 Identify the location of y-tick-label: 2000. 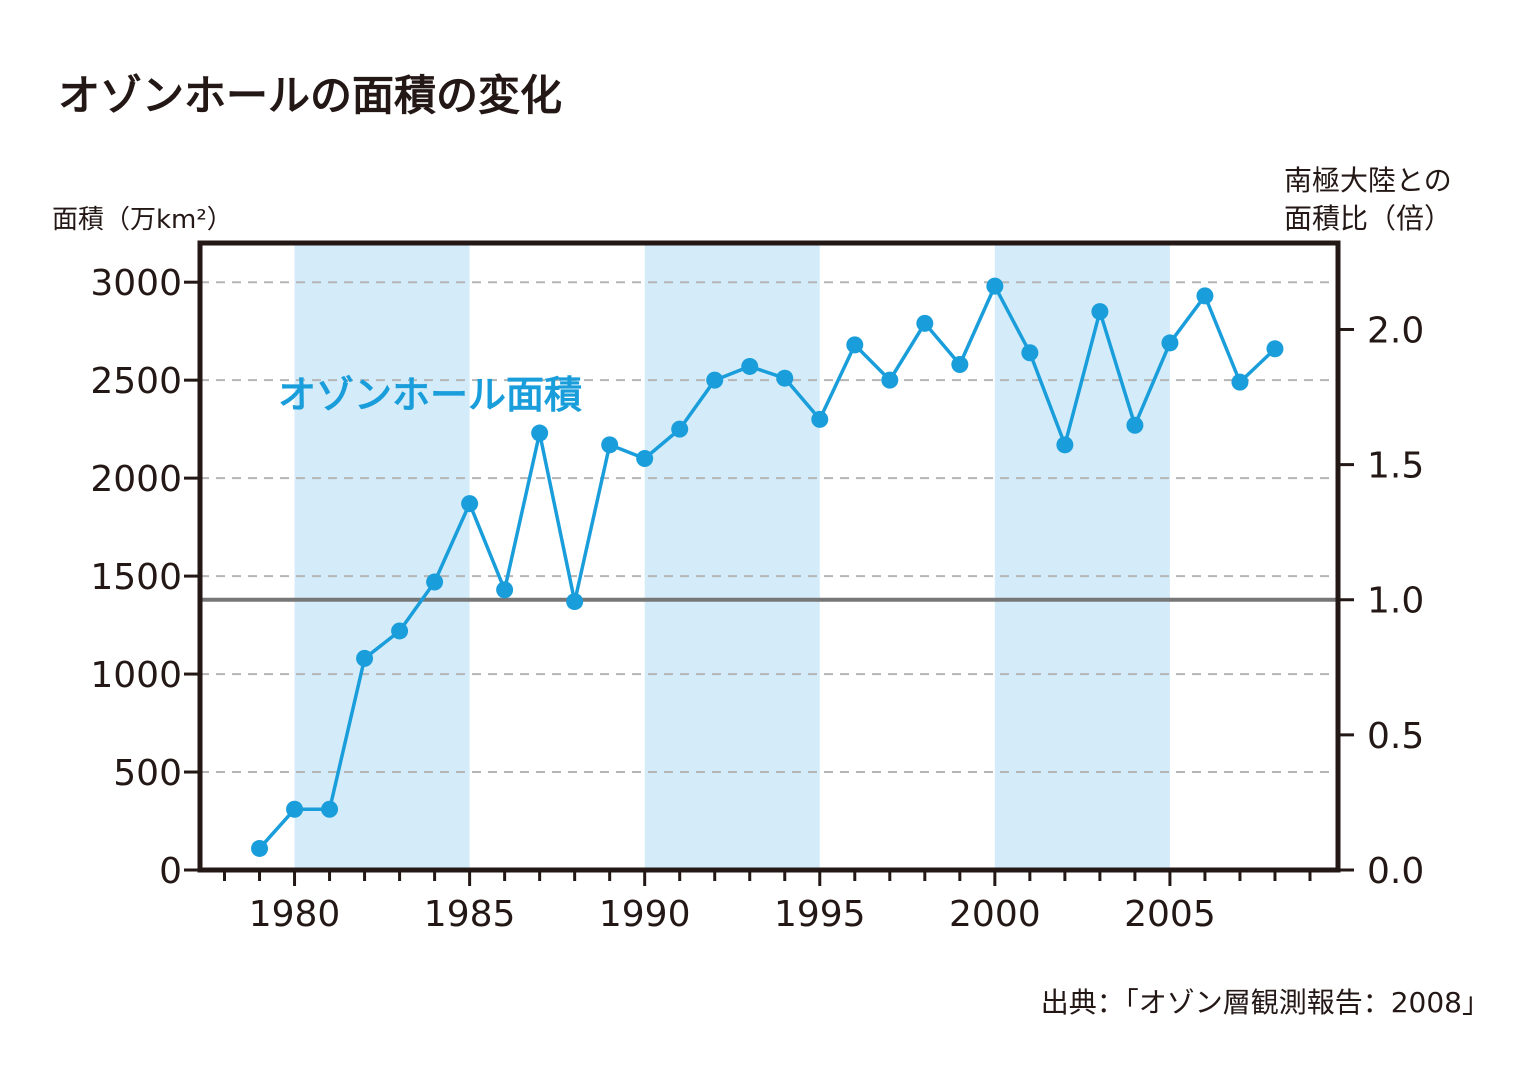
(136, 479).